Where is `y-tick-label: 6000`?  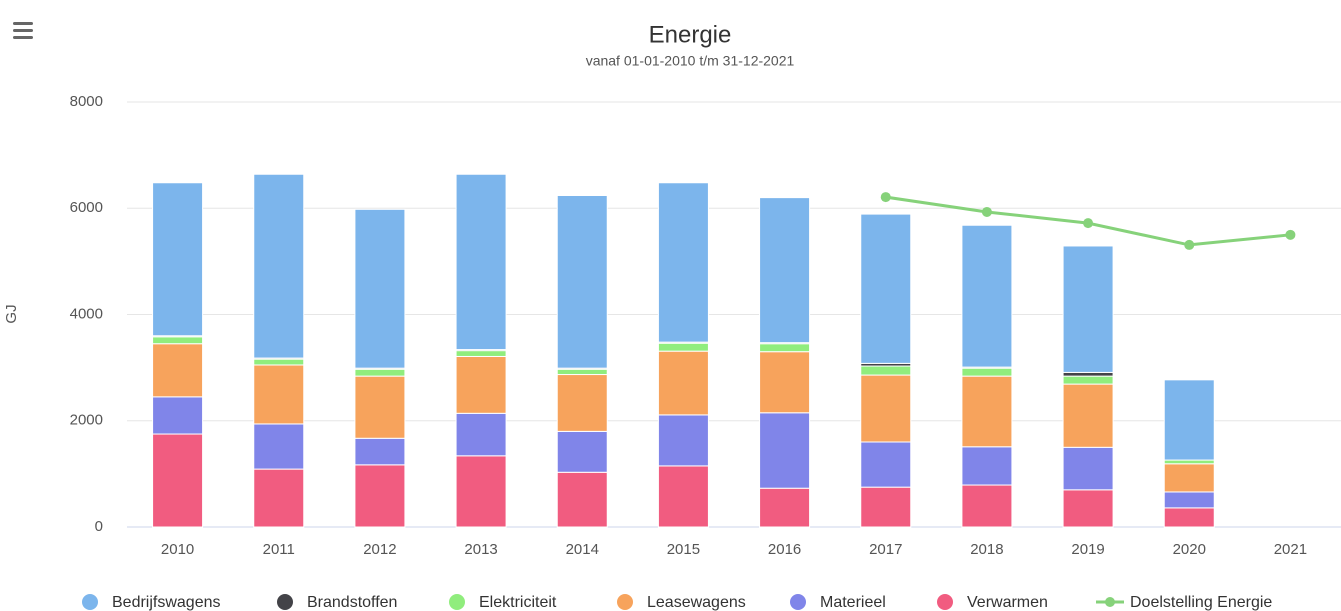
y-tick-label: 6000 is located at coordinates (86, 207).